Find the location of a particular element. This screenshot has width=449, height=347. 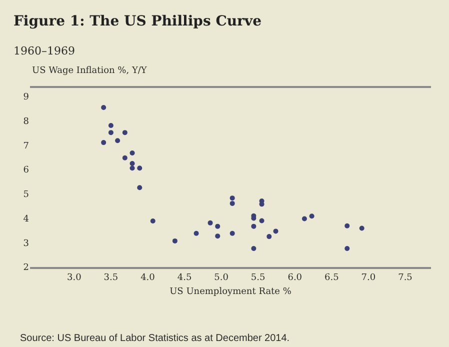

x-tick-label: 4.5 is located at coordinates (184, 277).